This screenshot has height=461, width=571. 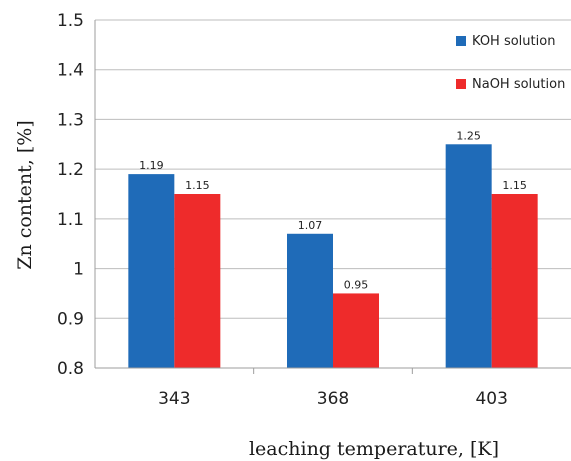 I want to click on y-tick-label: 1, so click(x=78, y=270).